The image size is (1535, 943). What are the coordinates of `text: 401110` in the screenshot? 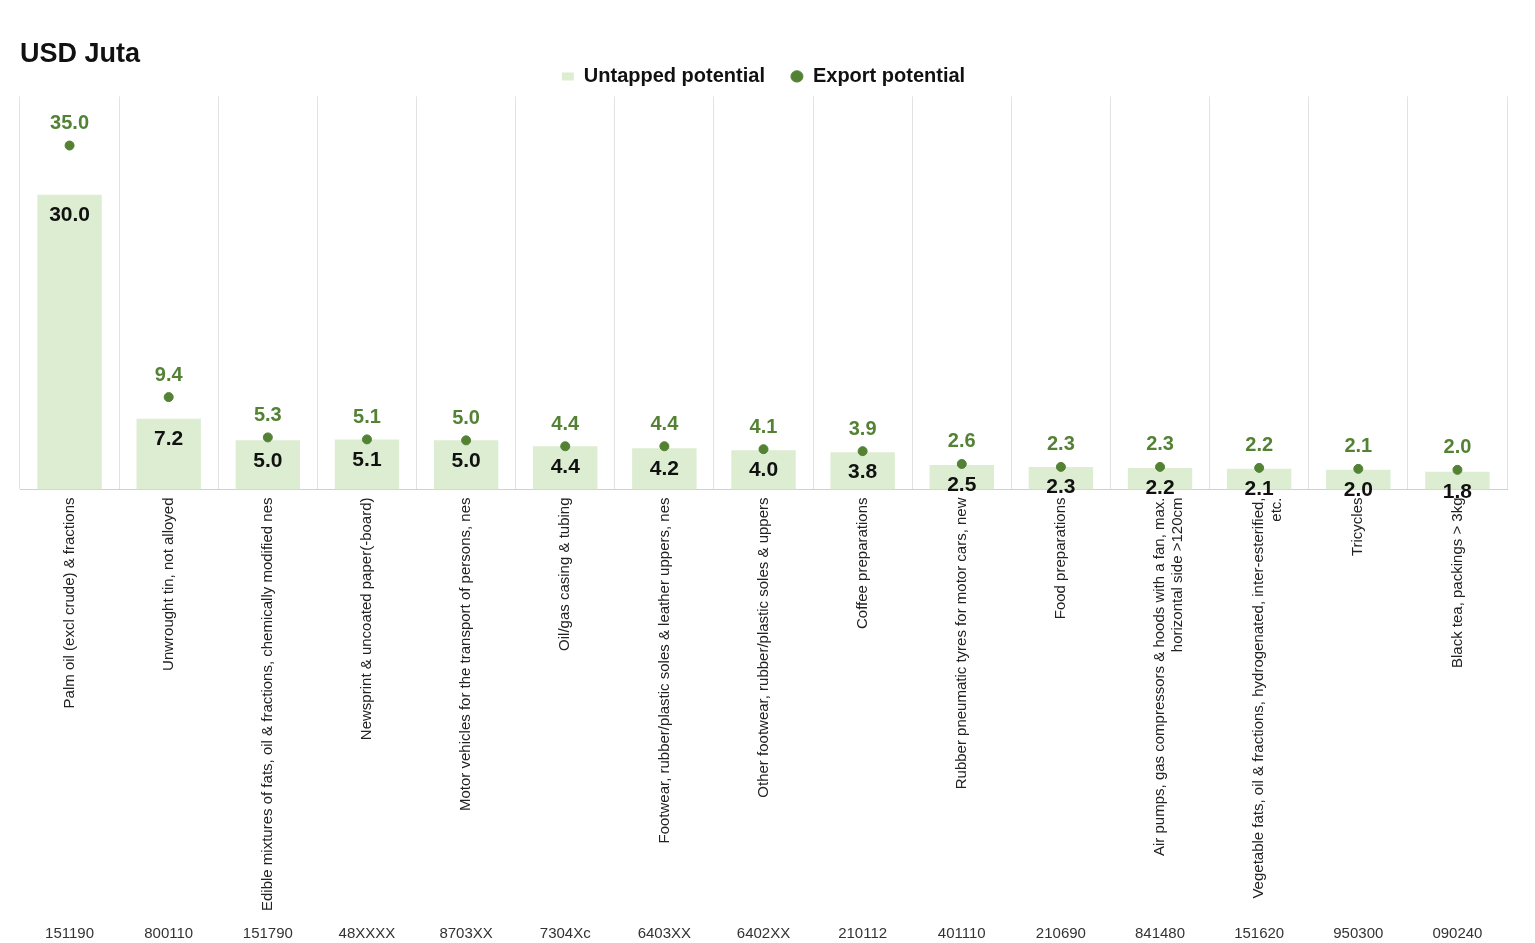 It's located at (961, 932).